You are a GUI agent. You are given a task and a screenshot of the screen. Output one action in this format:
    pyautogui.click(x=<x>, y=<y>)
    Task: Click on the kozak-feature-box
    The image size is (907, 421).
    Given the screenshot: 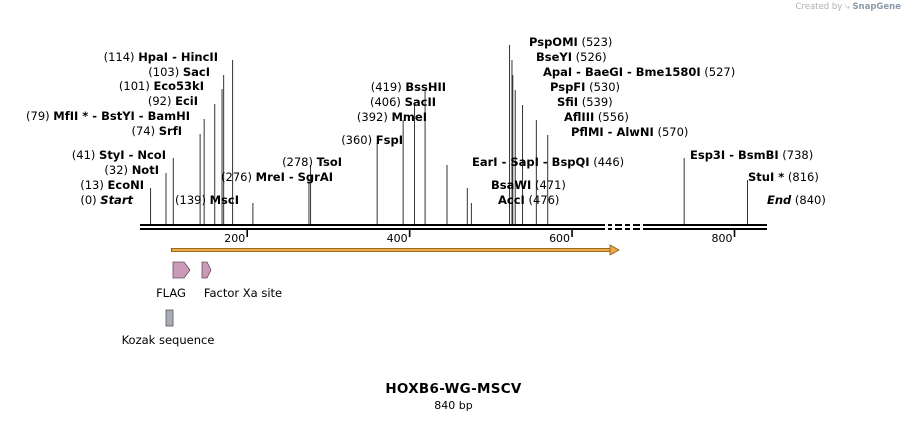 What is the action you would take?
    pyautogui.click(x=169, y=318)
    